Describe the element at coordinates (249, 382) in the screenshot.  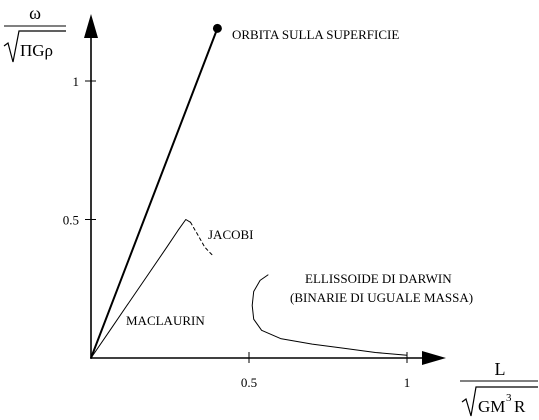
I see `x-tick-label: 0.5` at that location.